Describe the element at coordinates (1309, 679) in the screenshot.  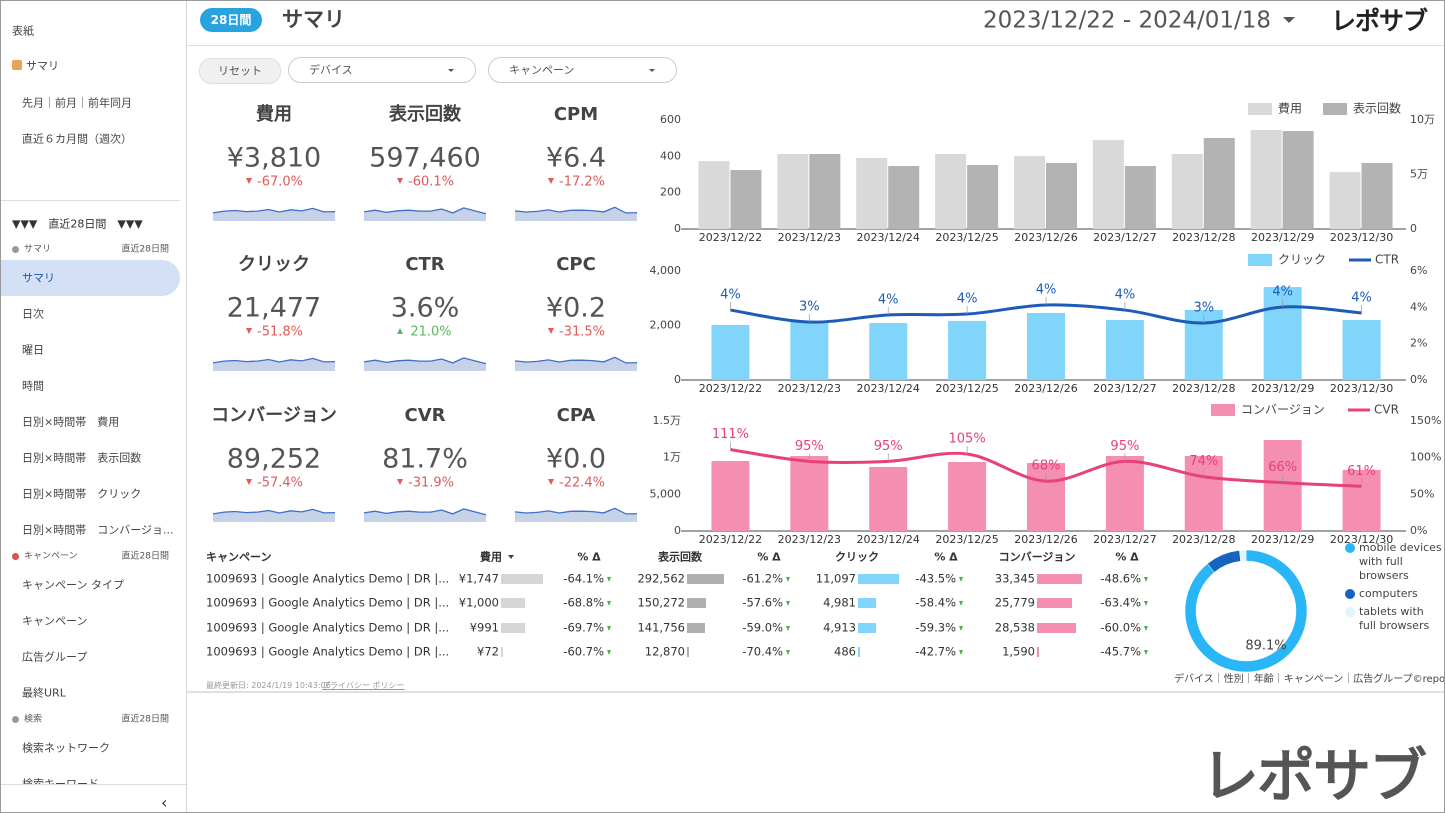
I see `footer-nav: デバイス｜性別｜年齢｜キャンペーン｜広告グループ©reposub.` at that location.